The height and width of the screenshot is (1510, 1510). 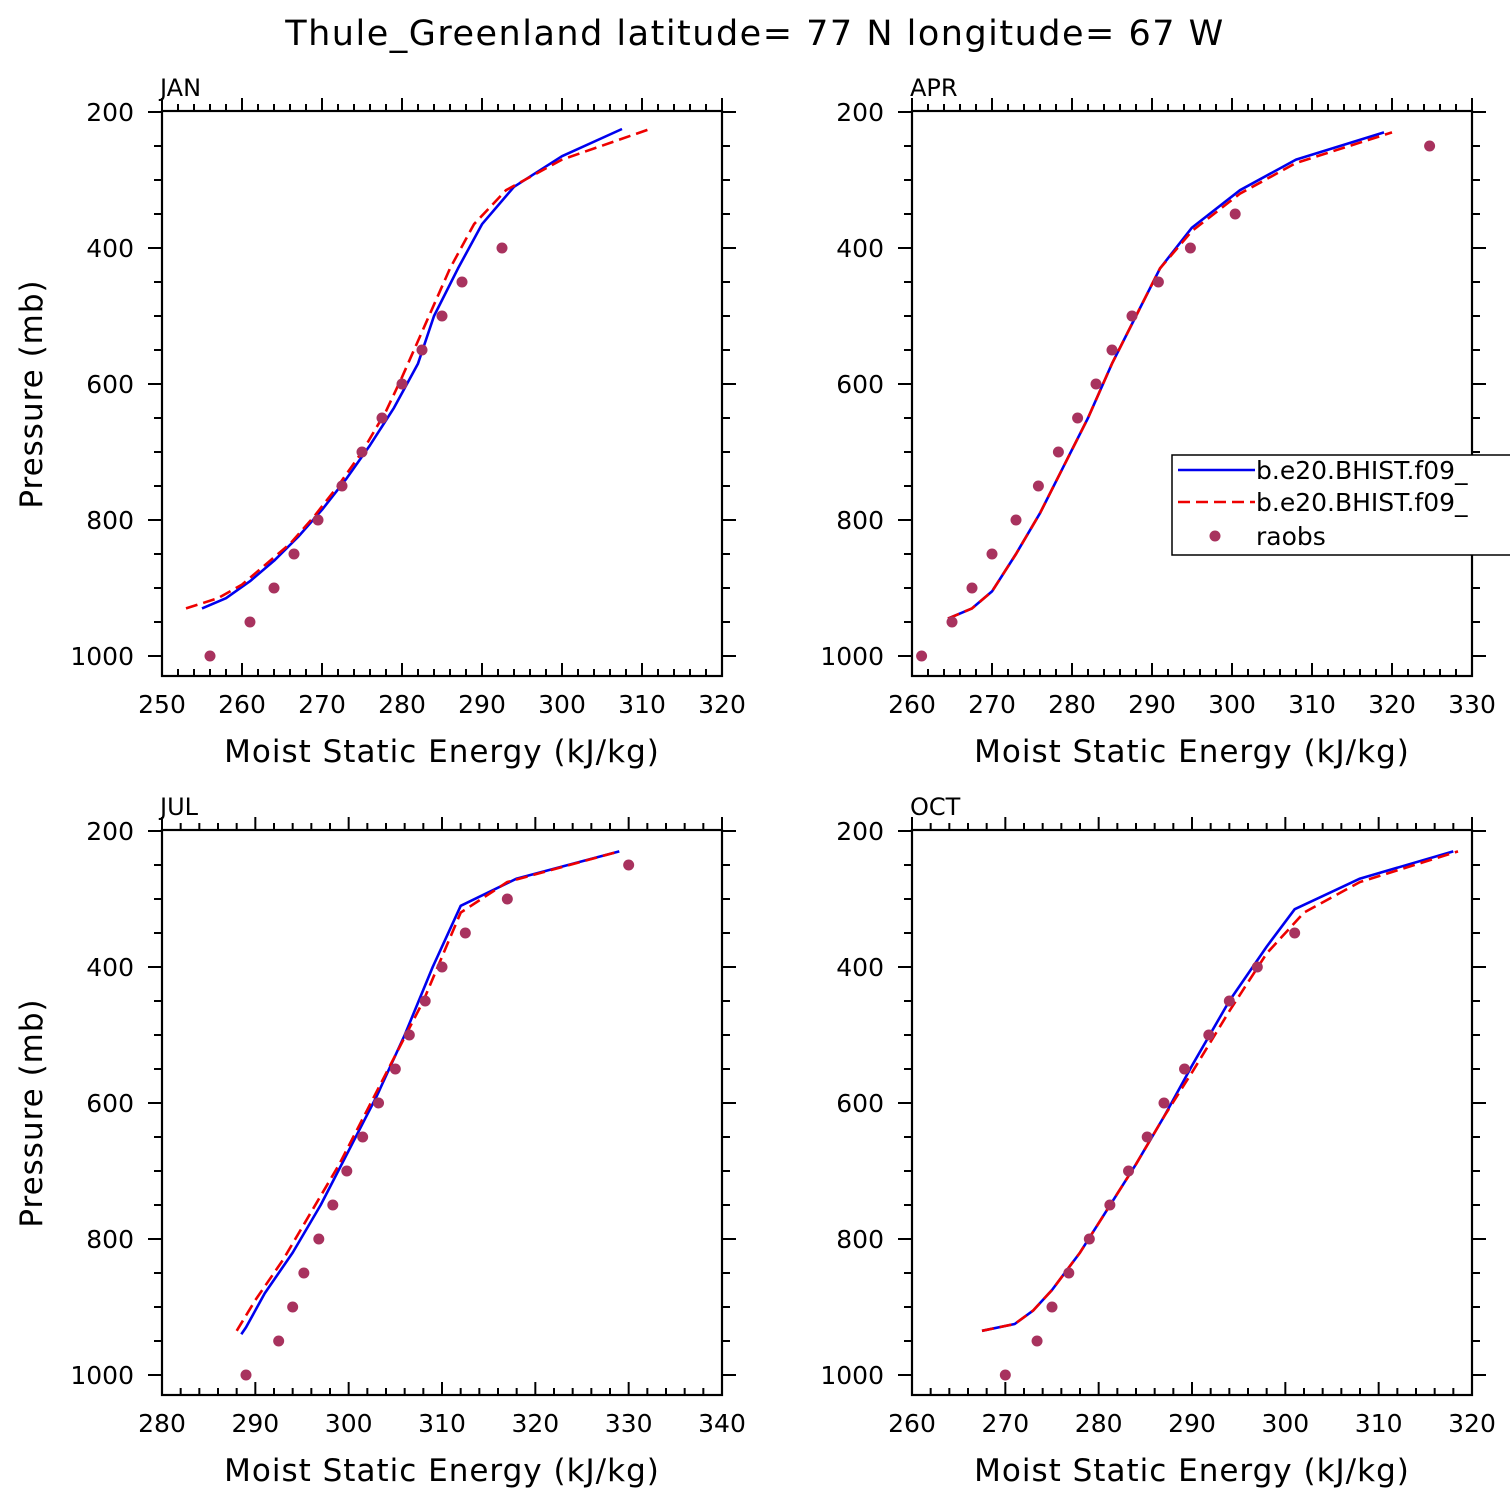 I want to click on panel-title: JUL, so click(x=178, y=807).